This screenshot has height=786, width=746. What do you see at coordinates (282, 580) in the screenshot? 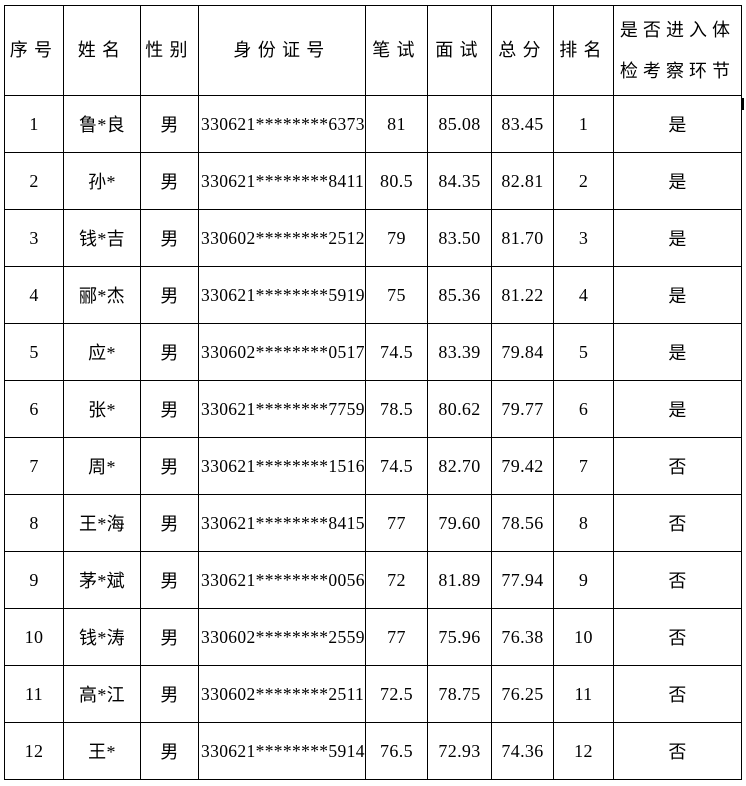
I see `cell-id_number: 330621********0056` at bounding box center [282, 580].